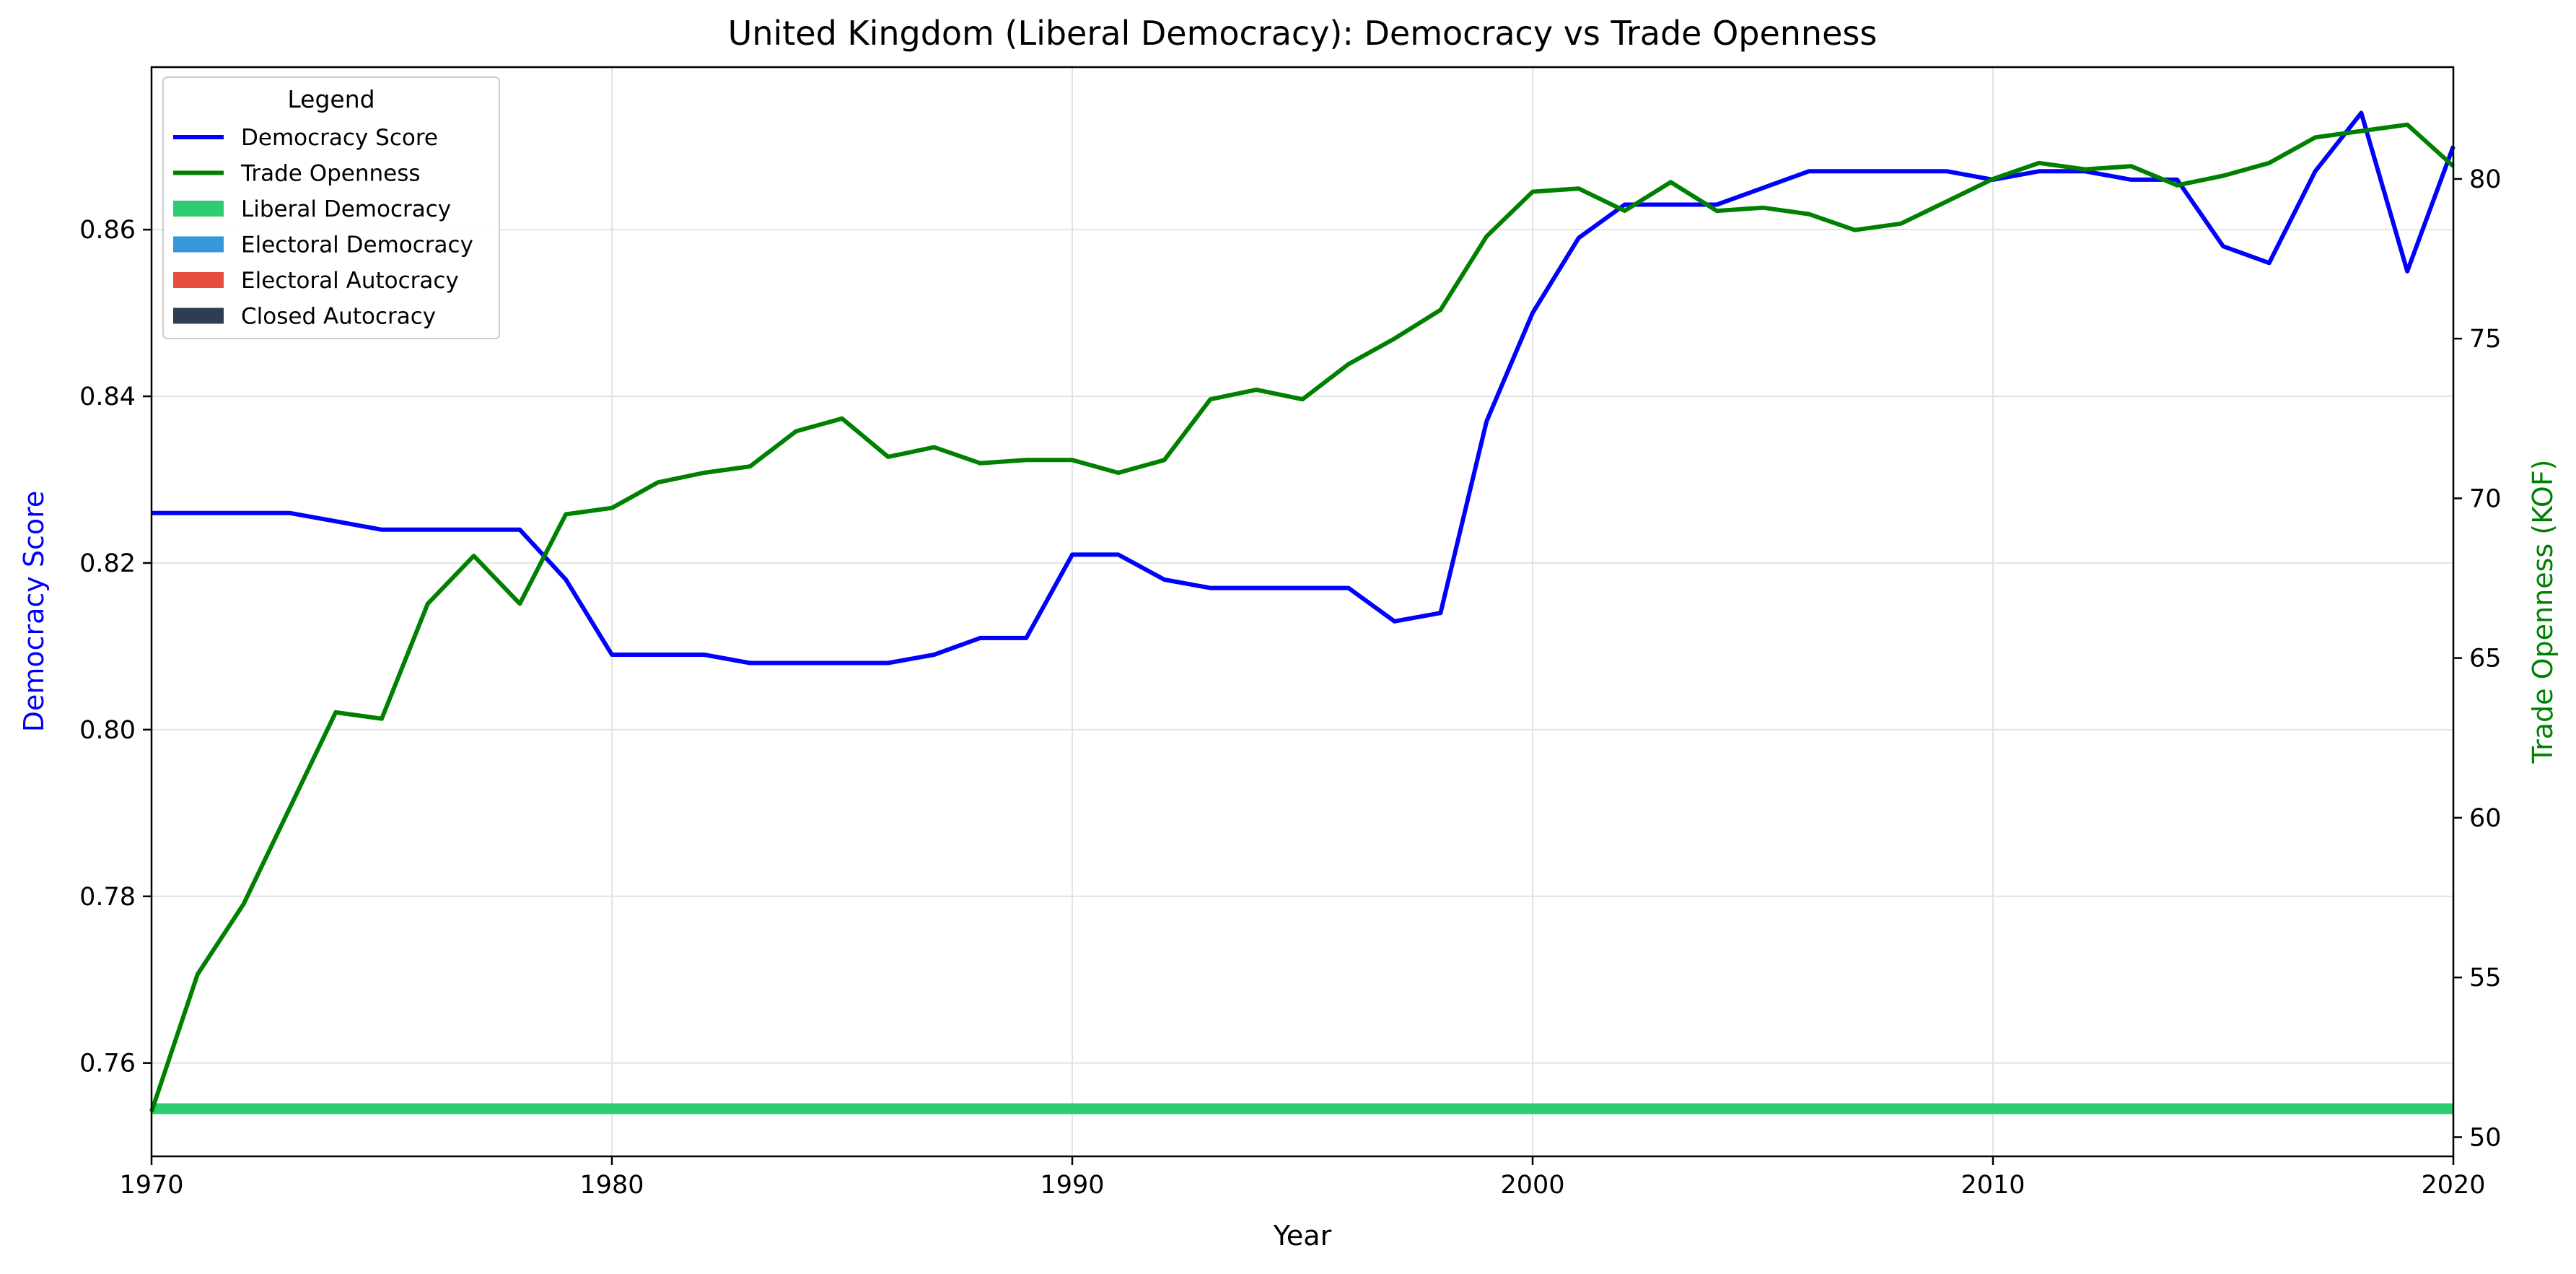 This screenshot has width=2576, height=1274. What do you see at coordinates (1302, 1236) in the screenshot?
I see `x-axis-label: Year` at bounding box center [1302, 1236].